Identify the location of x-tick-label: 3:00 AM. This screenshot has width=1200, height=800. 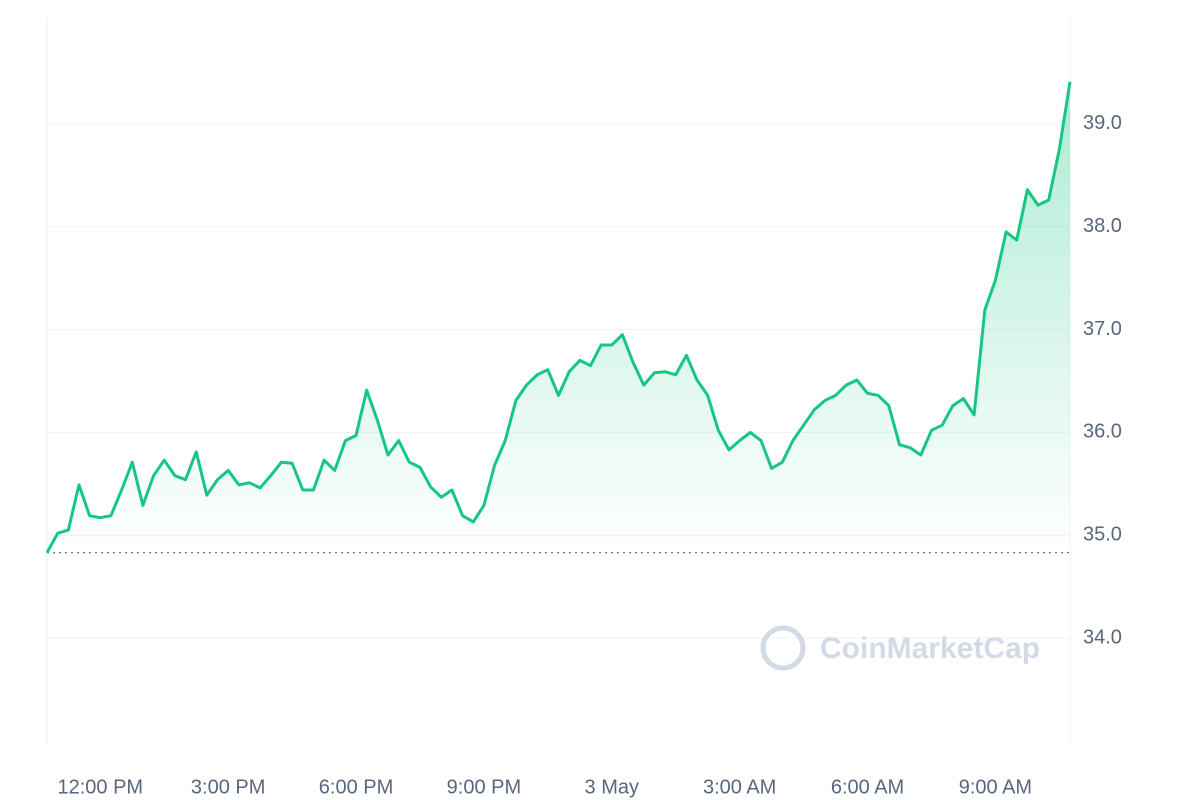
(739, 787).